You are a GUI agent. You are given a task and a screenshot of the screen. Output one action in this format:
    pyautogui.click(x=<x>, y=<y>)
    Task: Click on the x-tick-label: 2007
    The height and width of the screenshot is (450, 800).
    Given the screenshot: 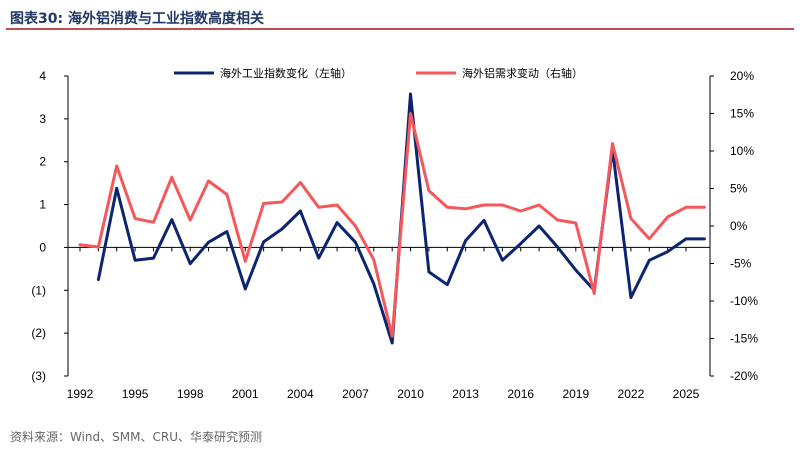 What is the action you would take?
    pyautogui.click(x=355, y=394)
    